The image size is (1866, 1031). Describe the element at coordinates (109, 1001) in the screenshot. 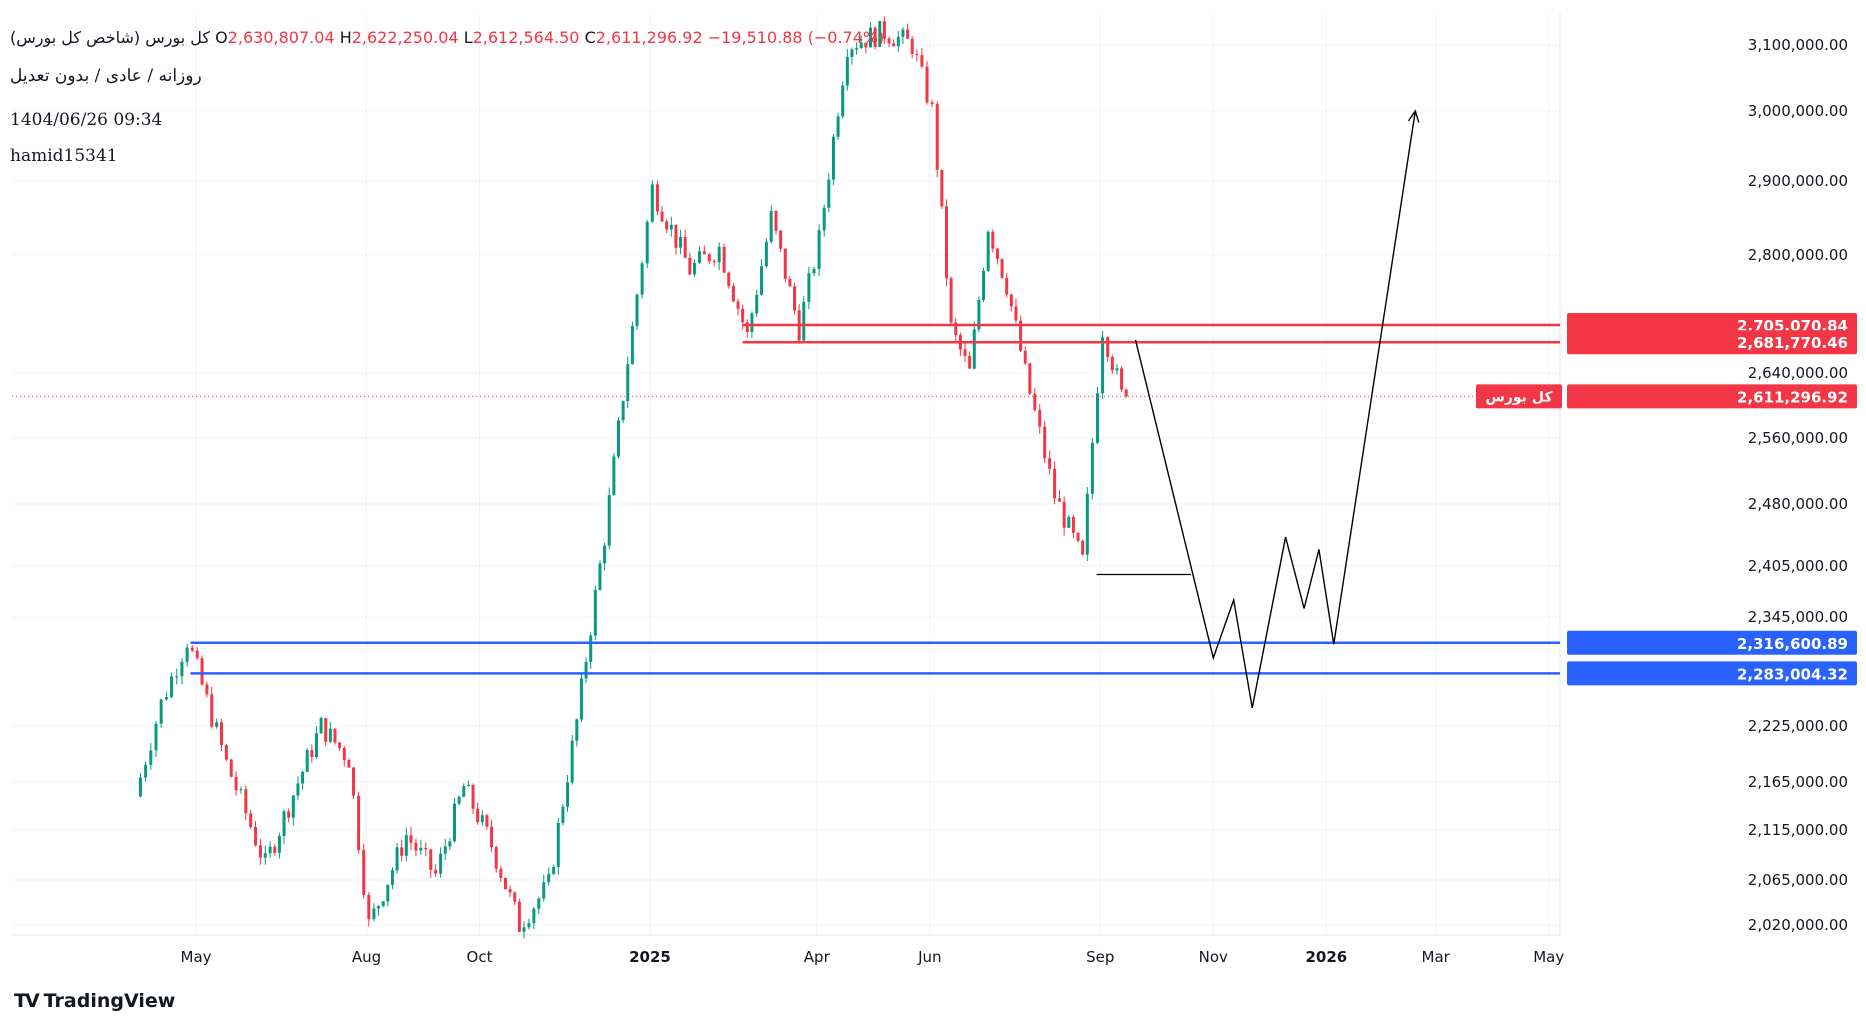

I see `tradingview-logo-text: TradingView` at that location.